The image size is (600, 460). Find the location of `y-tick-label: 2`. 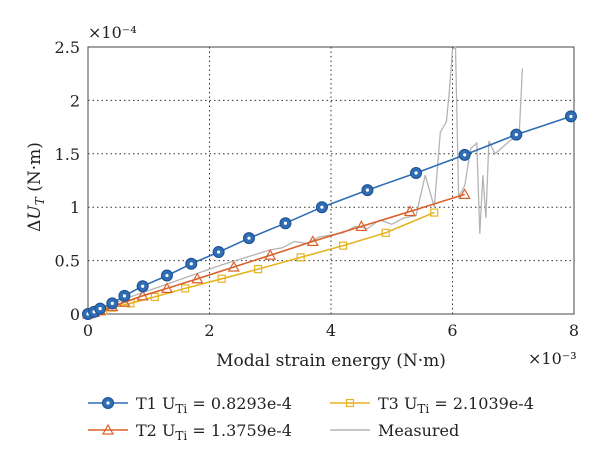

y-tick-label: 2 is located at coordinates (75, 100).